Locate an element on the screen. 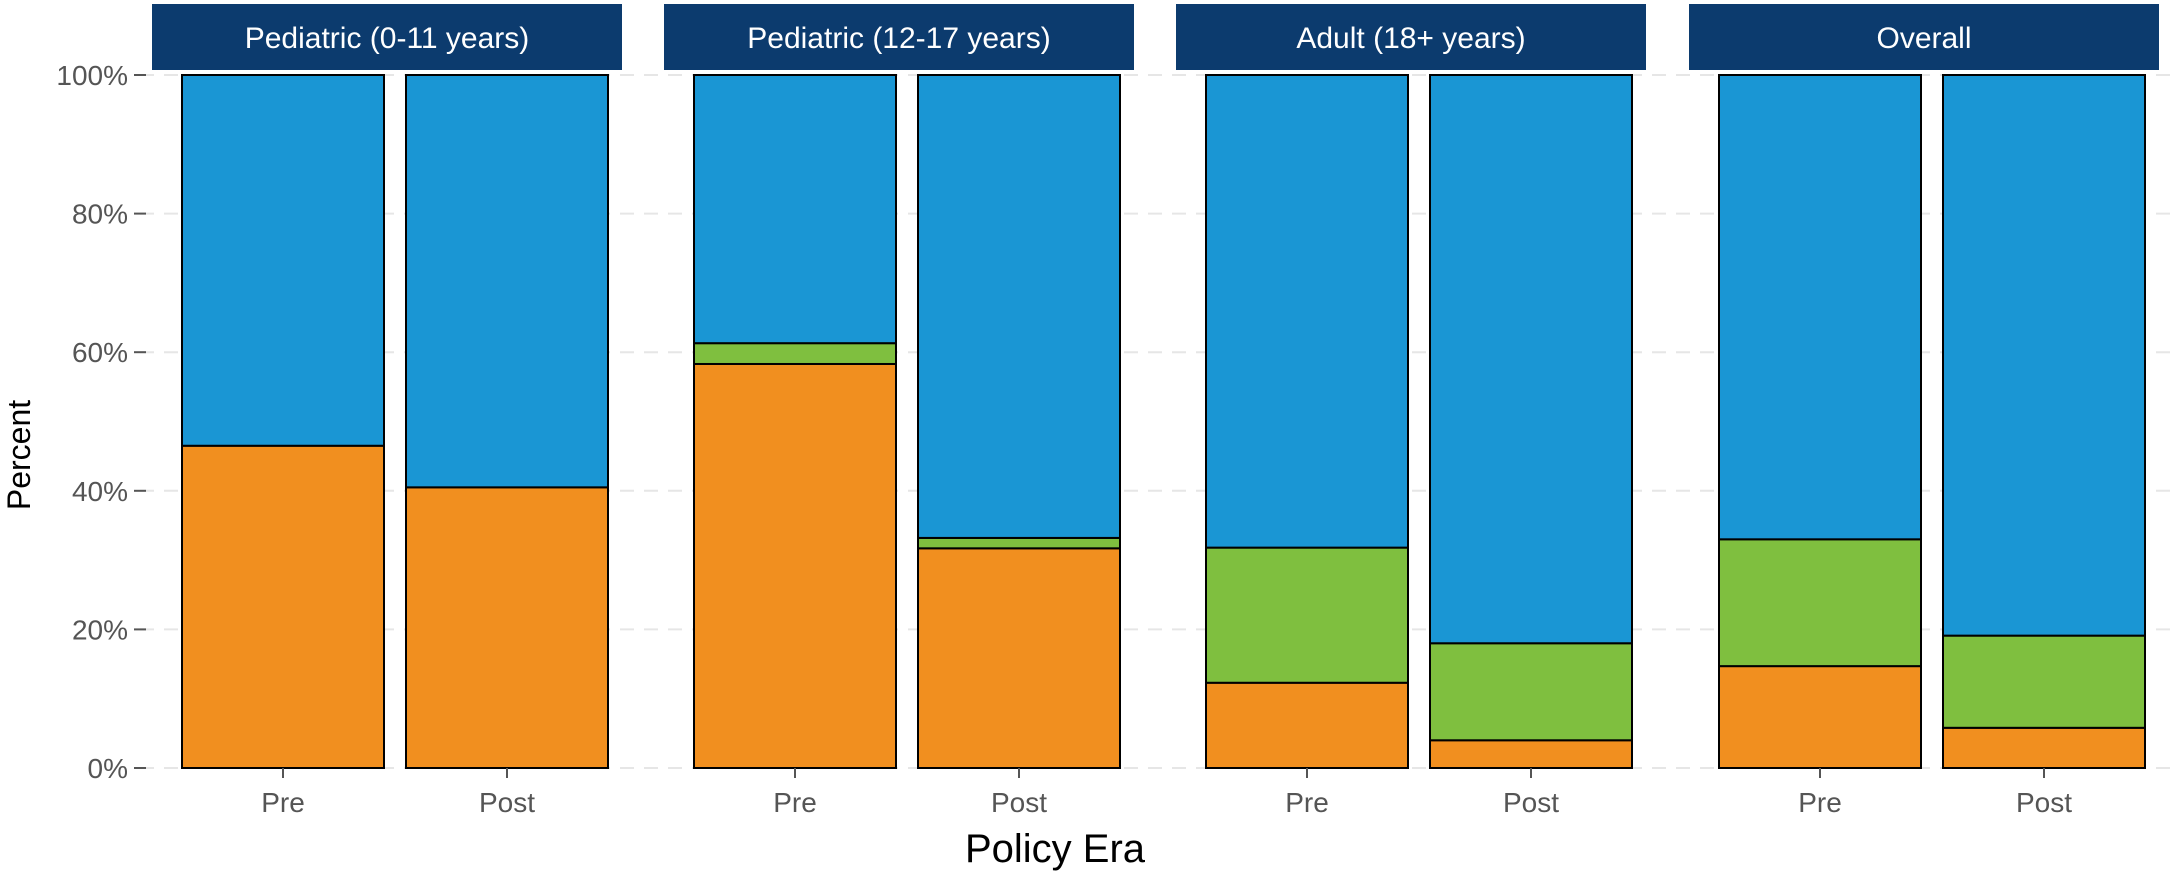  panel-title: Overall is located at coordinates (1923, 38).